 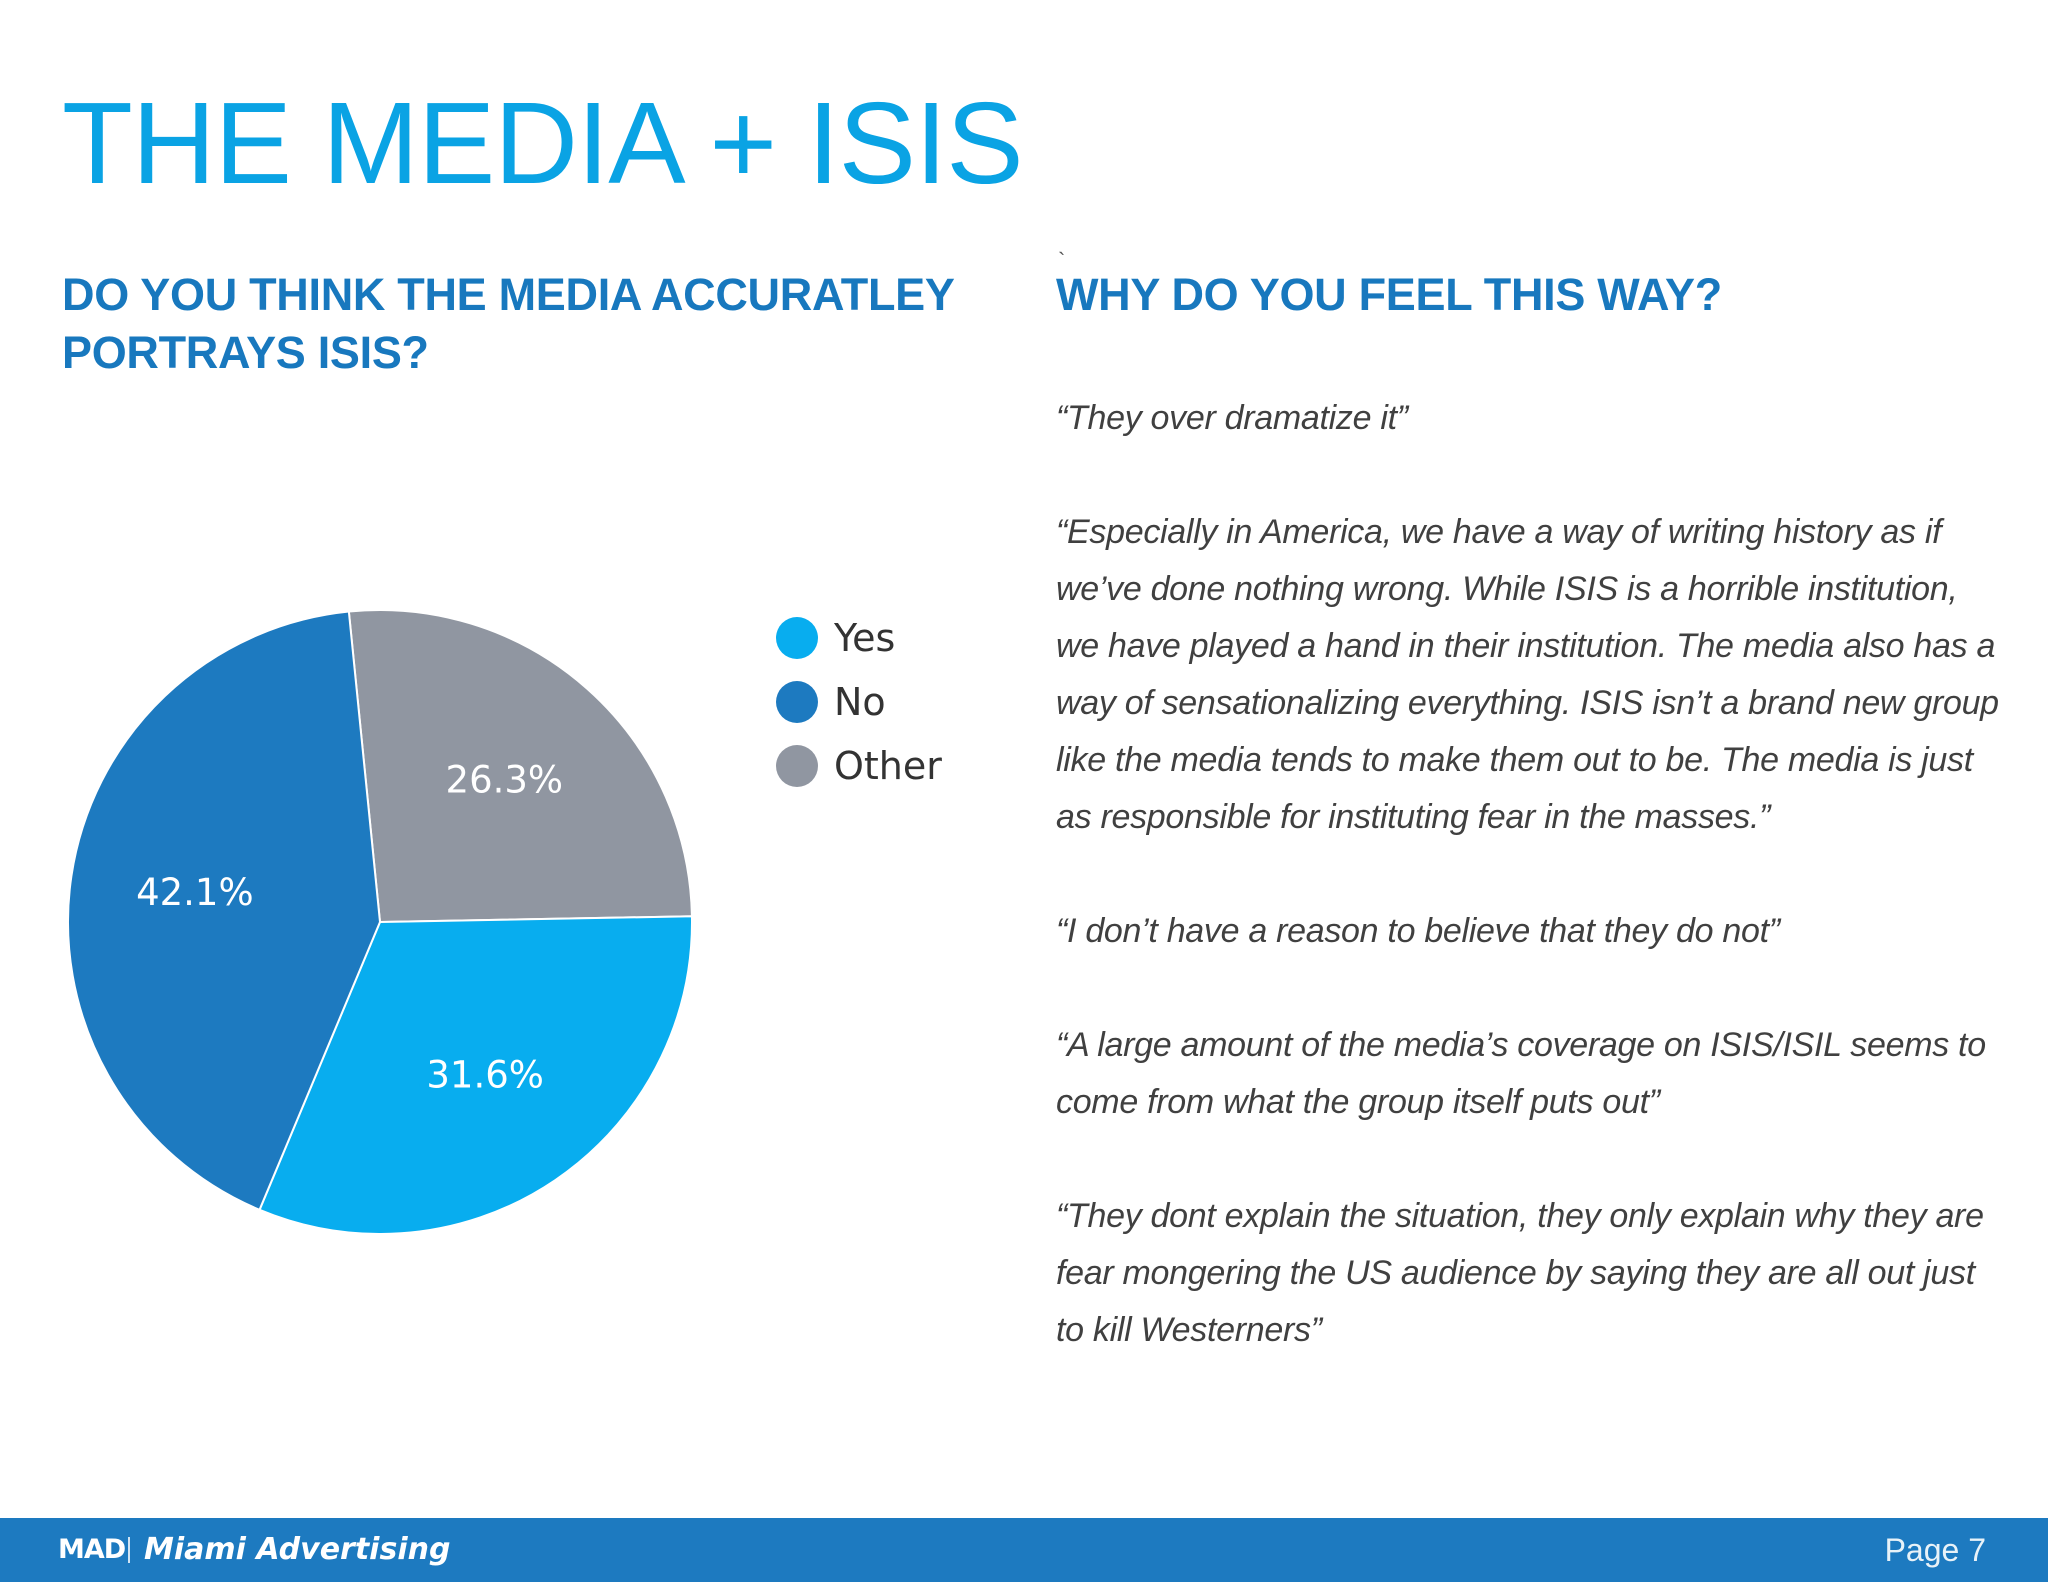 I want to click on brand-name: Miami Advertising, so click(x=297, y=1549).